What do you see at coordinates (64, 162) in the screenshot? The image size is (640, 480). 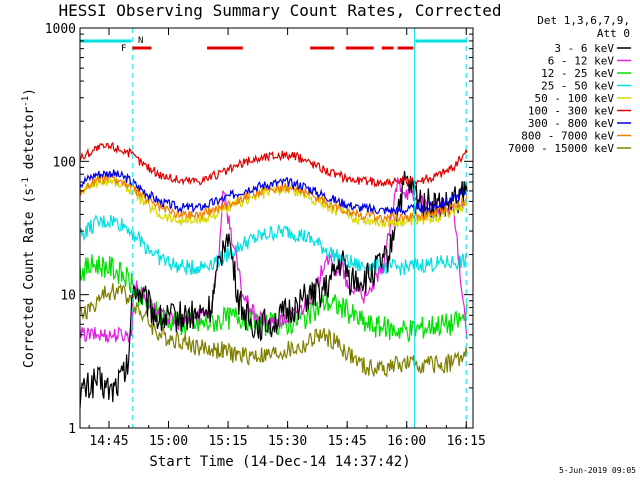 I see `y-tick-label: 100` at bounding box center [64, 162].